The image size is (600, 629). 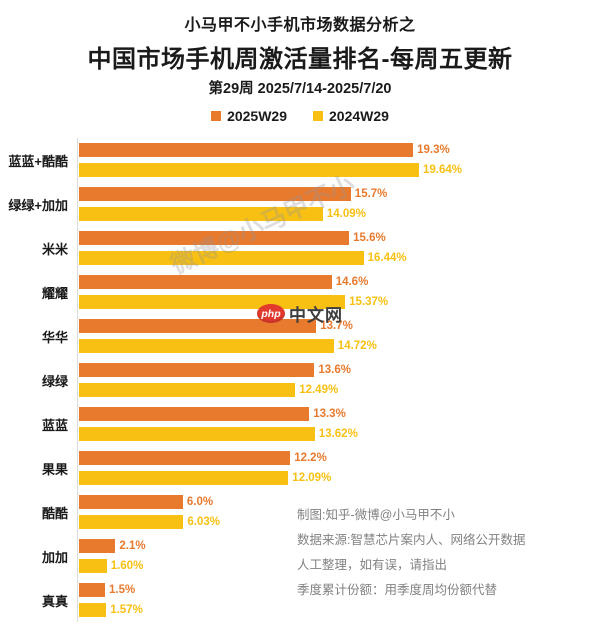 What do you see at coordinates (271, 313) in the screenshot?
I see `php-logo-icon: php` at bounding box center [271, 313].